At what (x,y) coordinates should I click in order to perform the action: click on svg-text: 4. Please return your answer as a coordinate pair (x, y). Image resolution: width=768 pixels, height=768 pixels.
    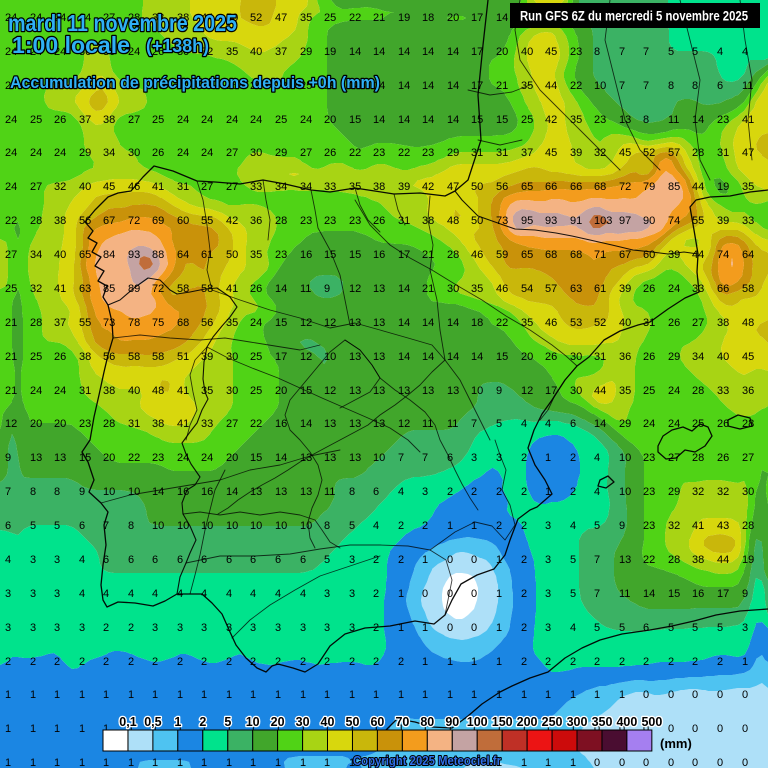
    Looking at the image, I should click on (524, 424).